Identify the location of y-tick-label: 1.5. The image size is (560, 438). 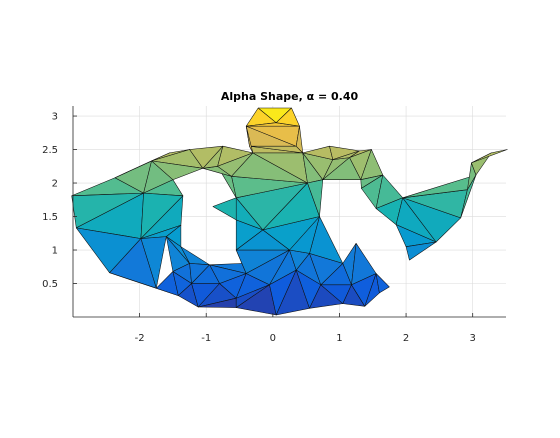
(50, 217).